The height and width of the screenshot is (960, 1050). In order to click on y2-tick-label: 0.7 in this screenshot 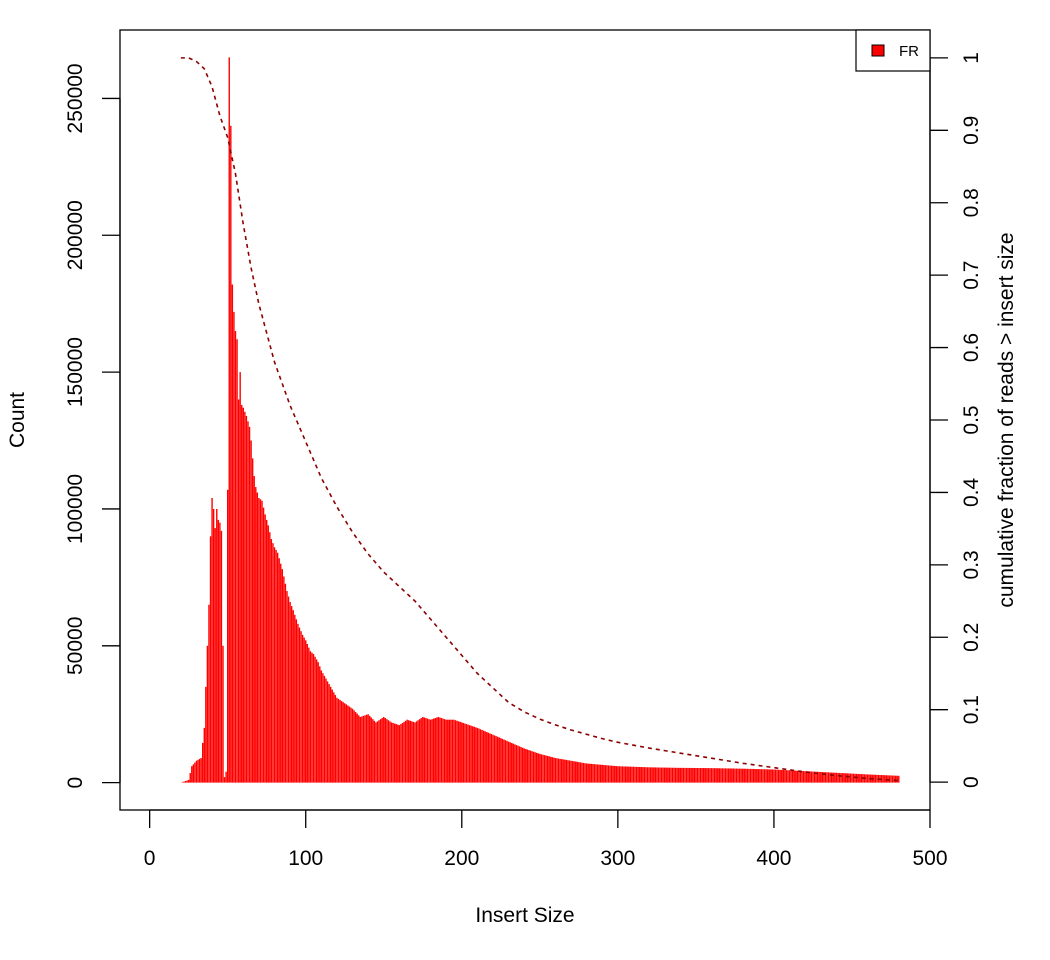, I will do `click(971, 275)`.